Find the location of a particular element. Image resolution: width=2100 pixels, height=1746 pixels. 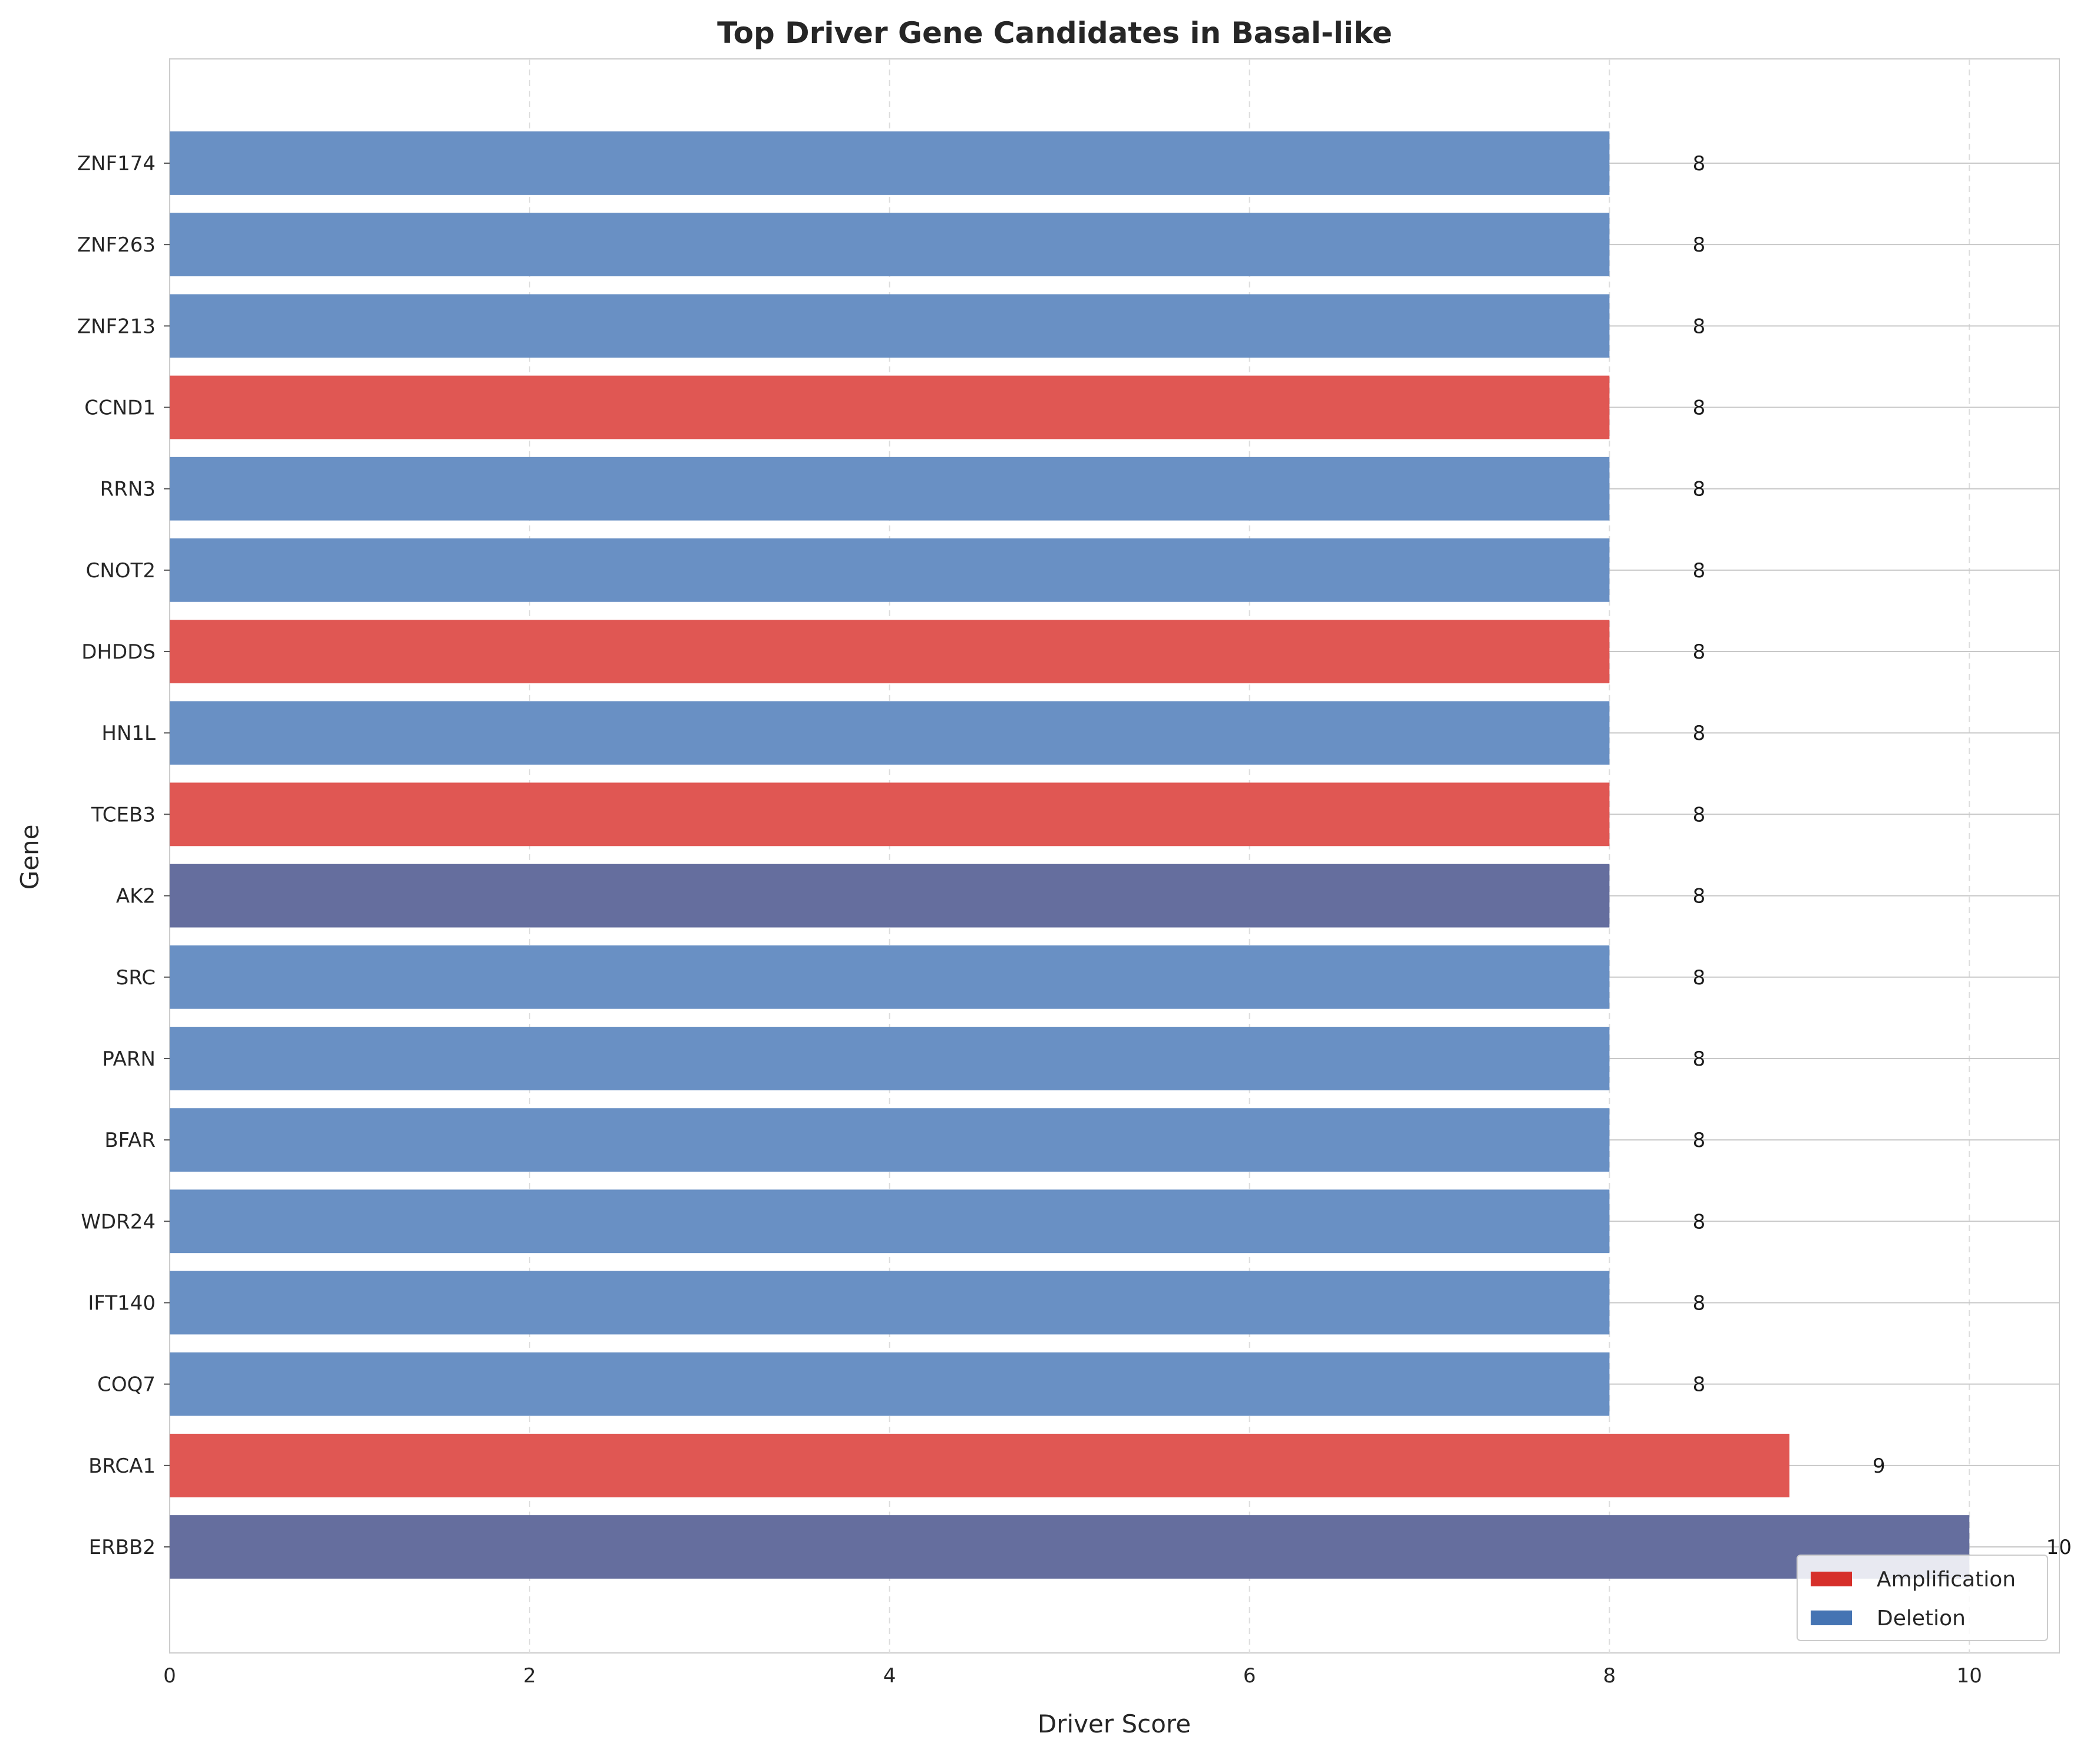

y-tick-label-cnot2: CNOT2 is located at coordinates (121, 571).